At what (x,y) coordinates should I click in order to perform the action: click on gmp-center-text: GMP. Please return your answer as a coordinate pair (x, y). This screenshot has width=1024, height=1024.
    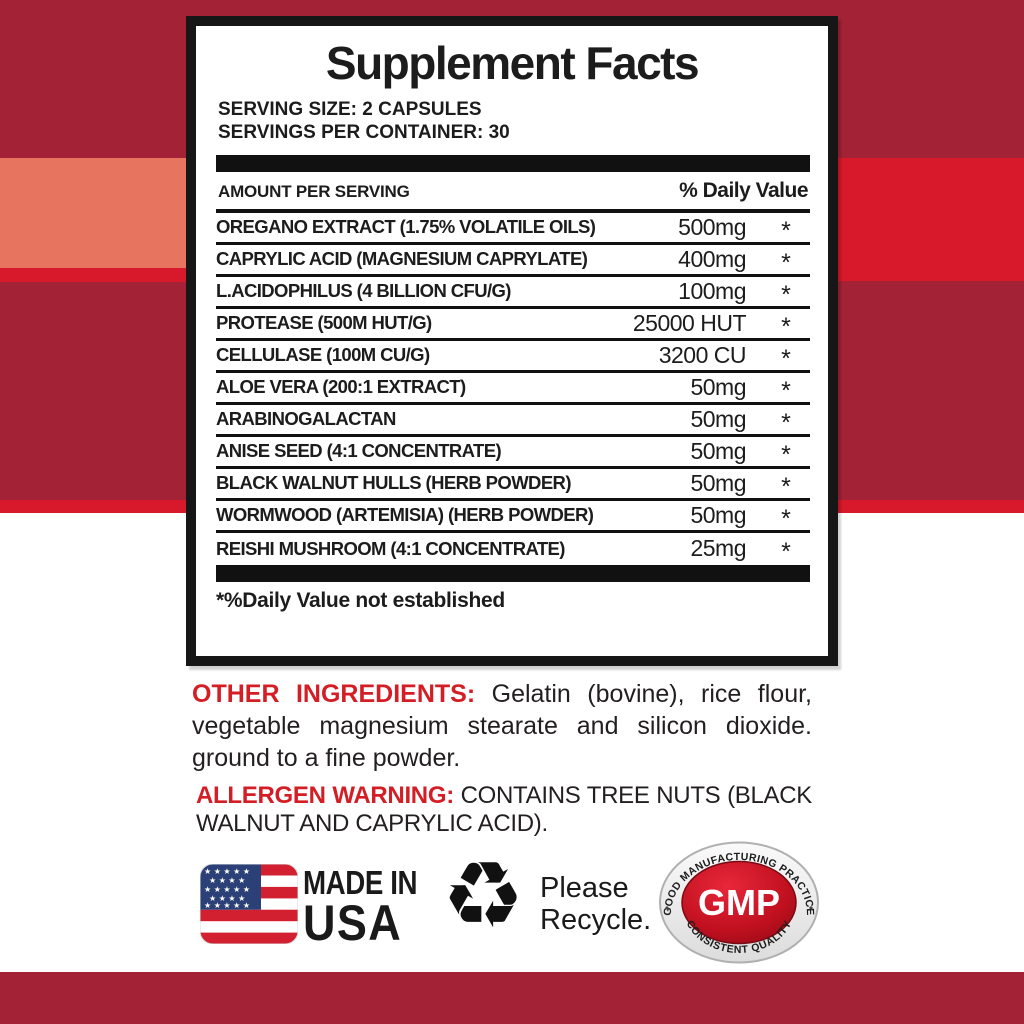
    Looking at the image, I should click on (739, 902).